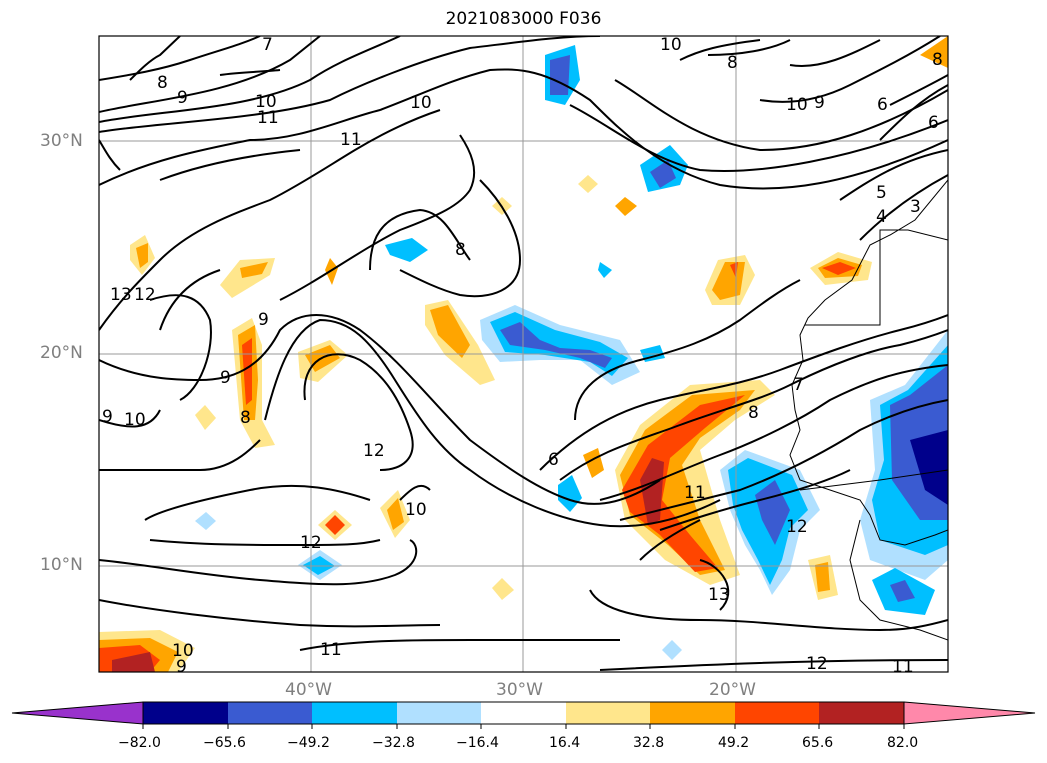 The image size is (1047, 763). Describe the element at coordinates (915, 207) in the screenshot. I see `contour-label: 3` at that location.